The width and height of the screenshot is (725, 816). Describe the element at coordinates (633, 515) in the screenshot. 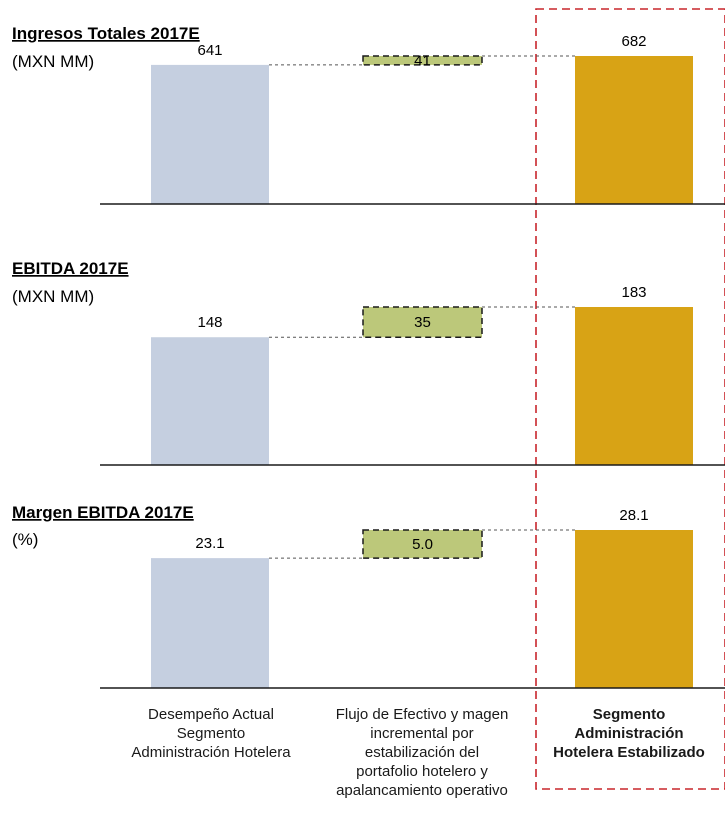

I see `value-label-stabilized: 28.1` at that location.